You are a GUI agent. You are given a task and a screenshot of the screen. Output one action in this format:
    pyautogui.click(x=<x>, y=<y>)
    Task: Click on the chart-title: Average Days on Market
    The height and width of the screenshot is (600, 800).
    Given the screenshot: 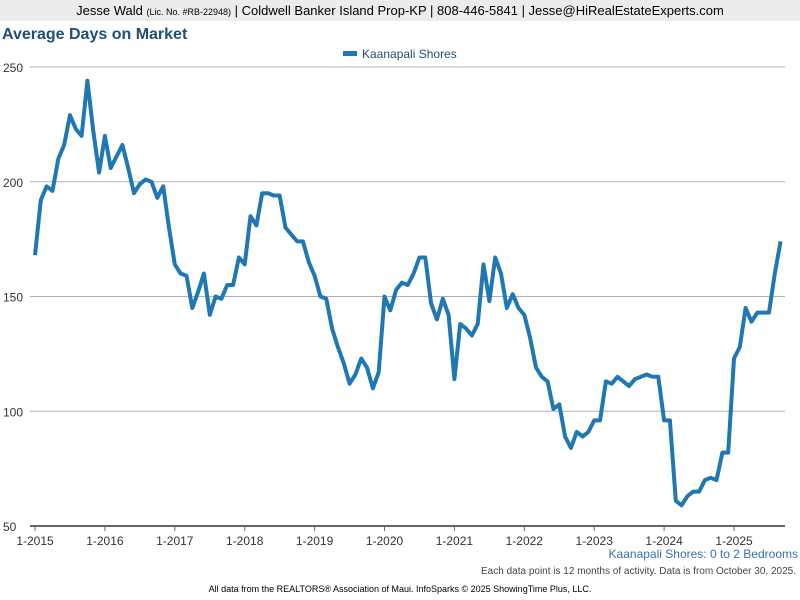 What is the action you would take?
    pyautogui.click(x=95, y=34)
    